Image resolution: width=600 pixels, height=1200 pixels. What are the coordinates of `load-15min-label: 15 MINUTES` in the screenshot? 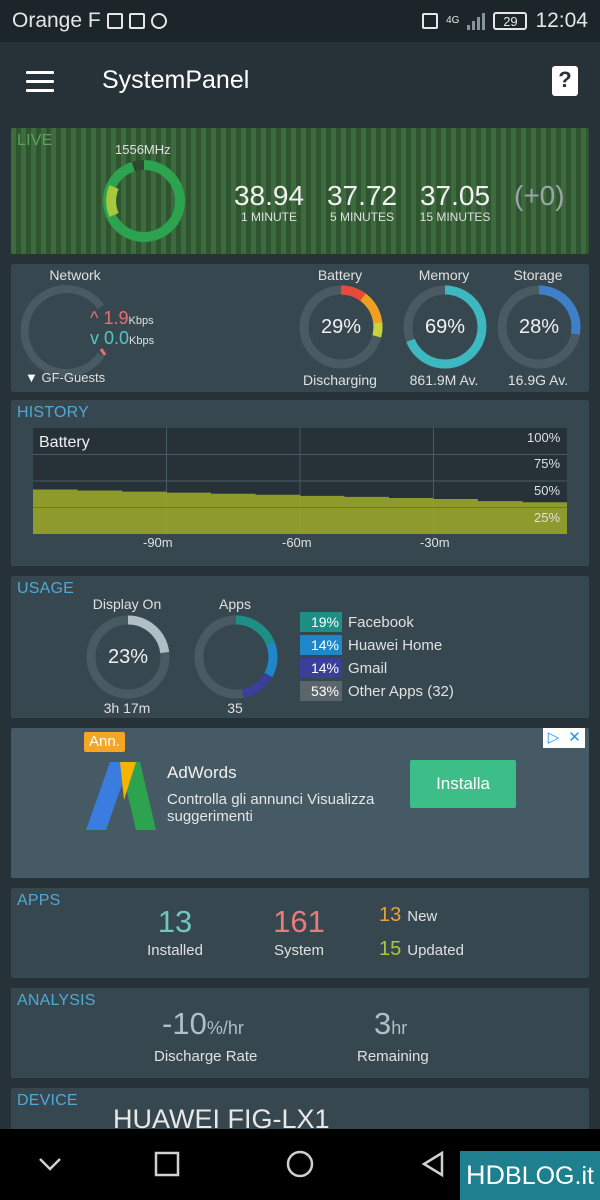 It's located at (455, 217).